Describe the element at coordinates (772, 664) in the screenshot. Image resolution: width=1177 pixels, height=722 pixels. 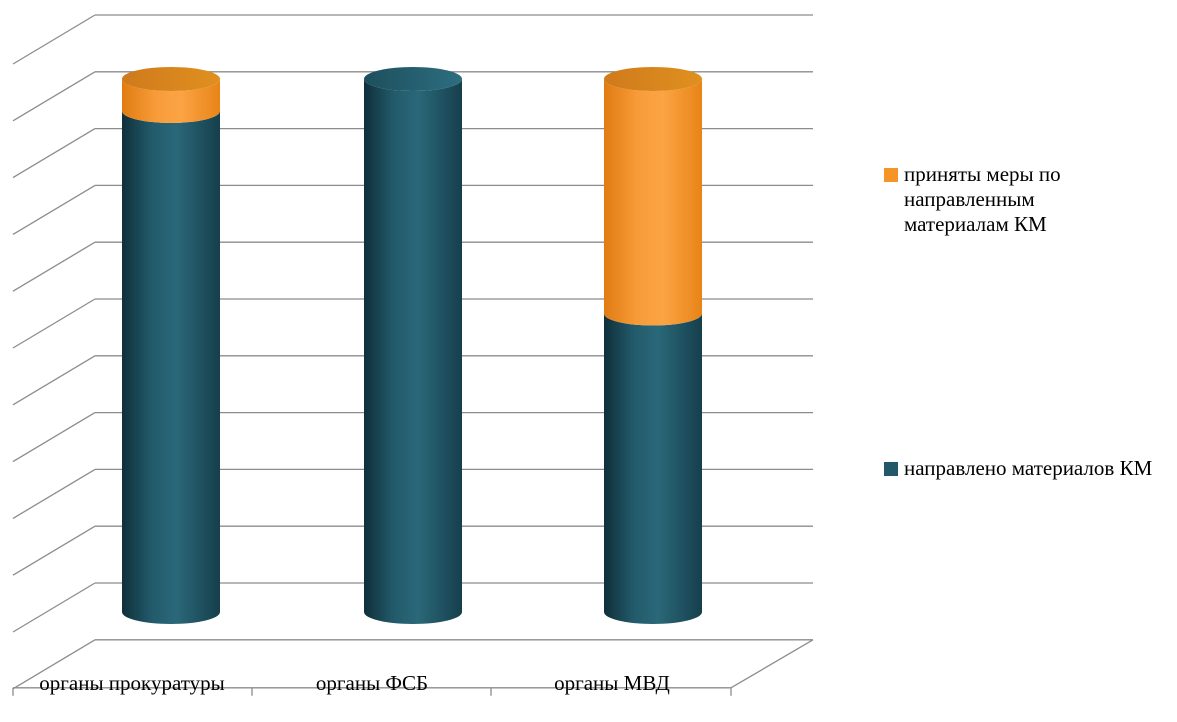
I see `floor-edge` at that location.